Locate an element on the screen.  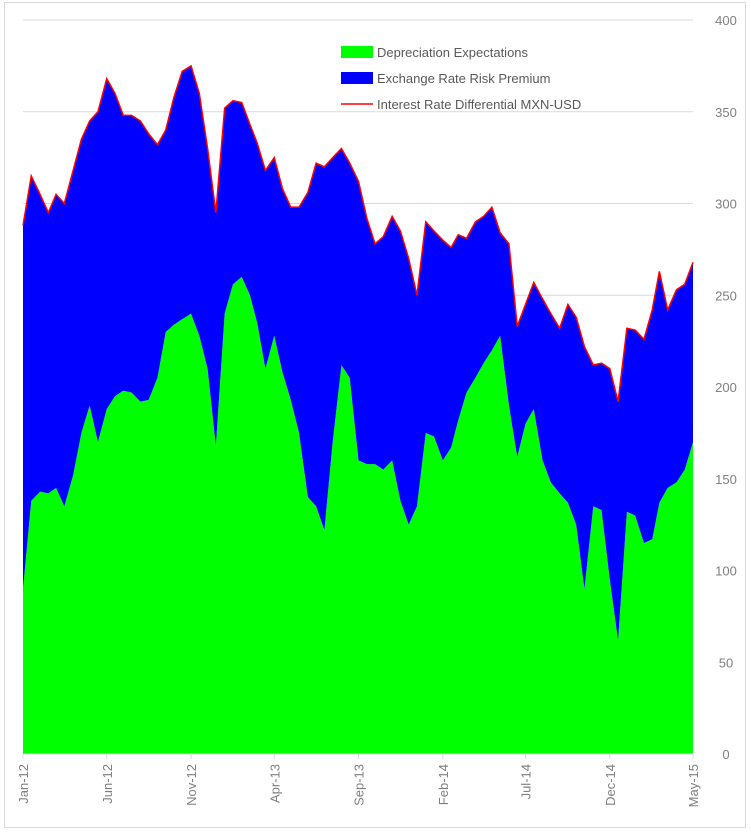
y-tick-label: 50 is located at coordinates (726, 662).